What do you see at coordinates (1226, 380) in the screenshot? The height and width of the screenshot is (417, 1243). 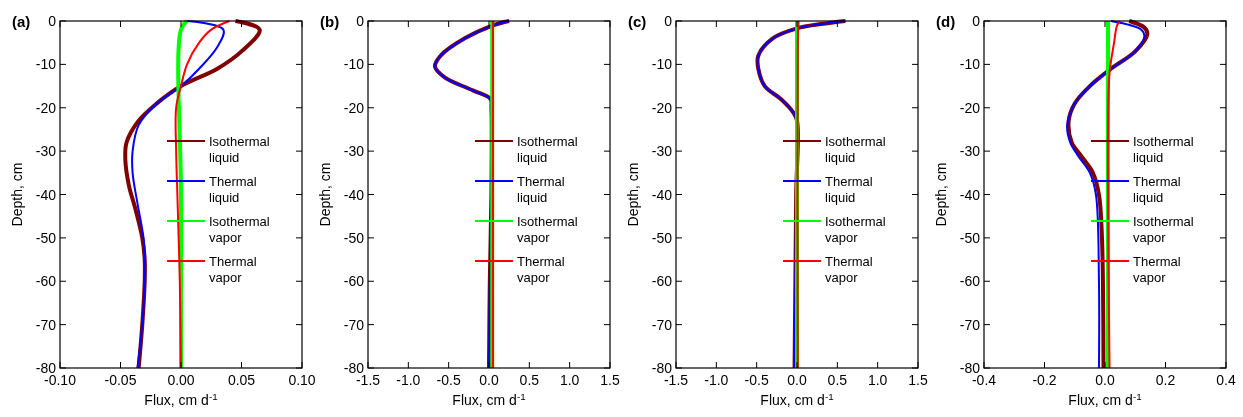 I see `x-tick-label: 0.4` at bounding box center [1226, 380].